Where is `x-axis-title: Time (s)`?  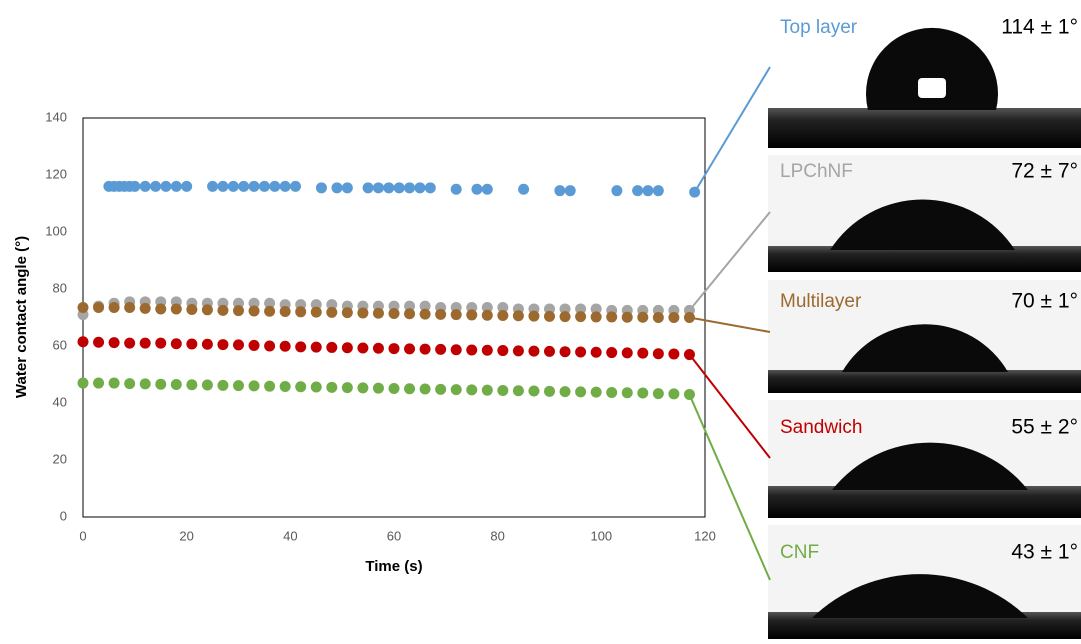
x-axis-title: Time (s) is located at coordinates (393, 566).